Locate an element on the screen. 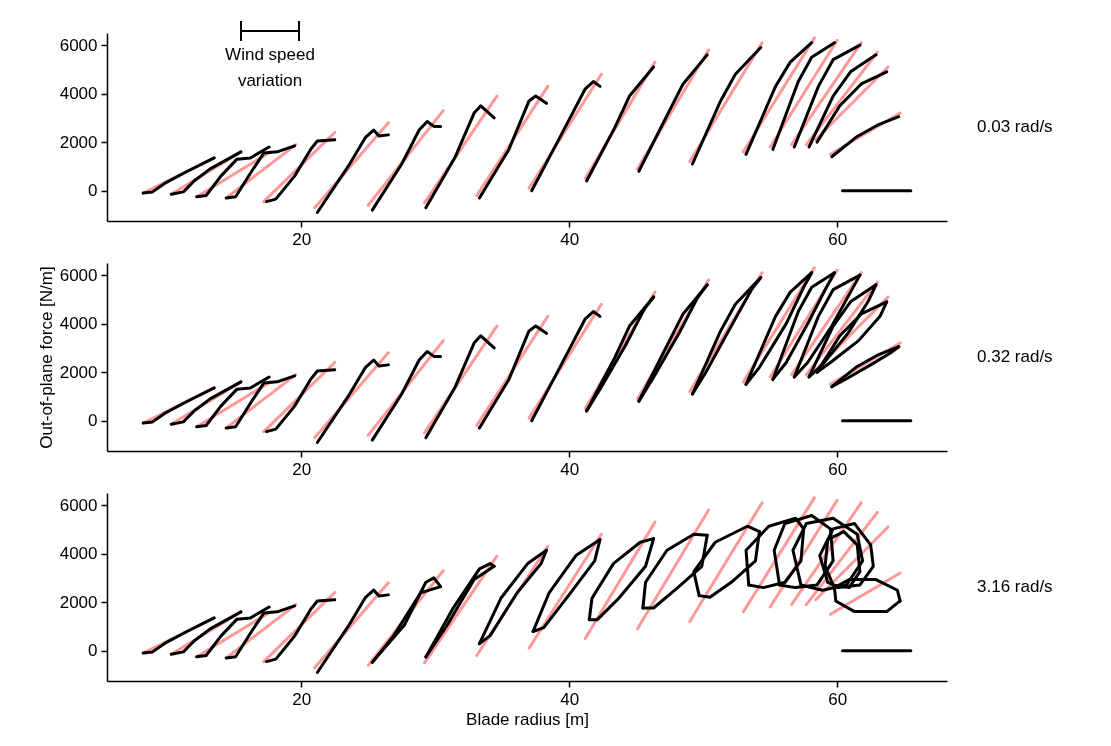  text: 0.32 rad/s is located at coordinates (1015, 356).